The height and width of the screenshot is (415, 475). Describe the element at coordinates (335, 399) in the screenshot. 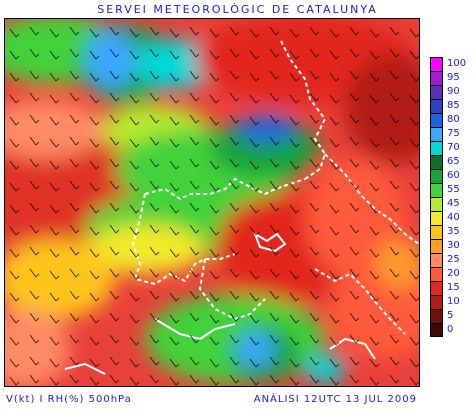

I see `analysis-time-label: ANÀLISI 12UTC 13 JUL 2009` at that location.